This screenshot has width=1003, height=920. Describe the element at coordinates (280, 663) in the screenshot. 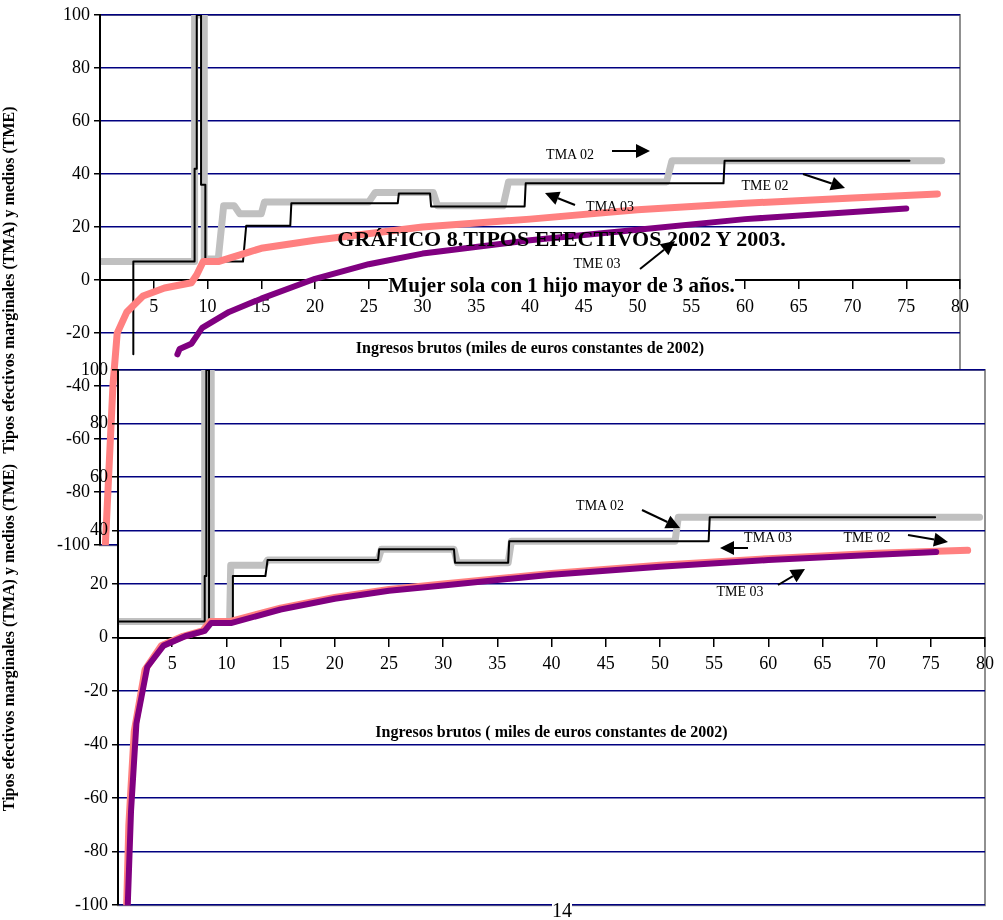

I see `x-tick-label: 15` at that location.